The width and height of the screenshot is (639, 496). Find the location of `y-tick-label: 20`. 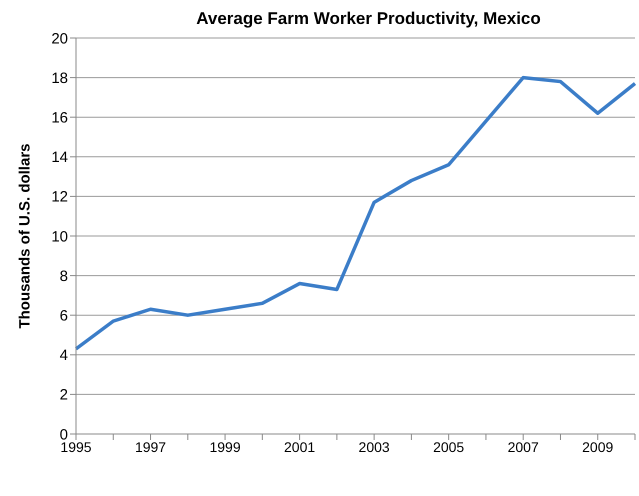

y-tick-label: 20 is located at coordinates (59, 39).